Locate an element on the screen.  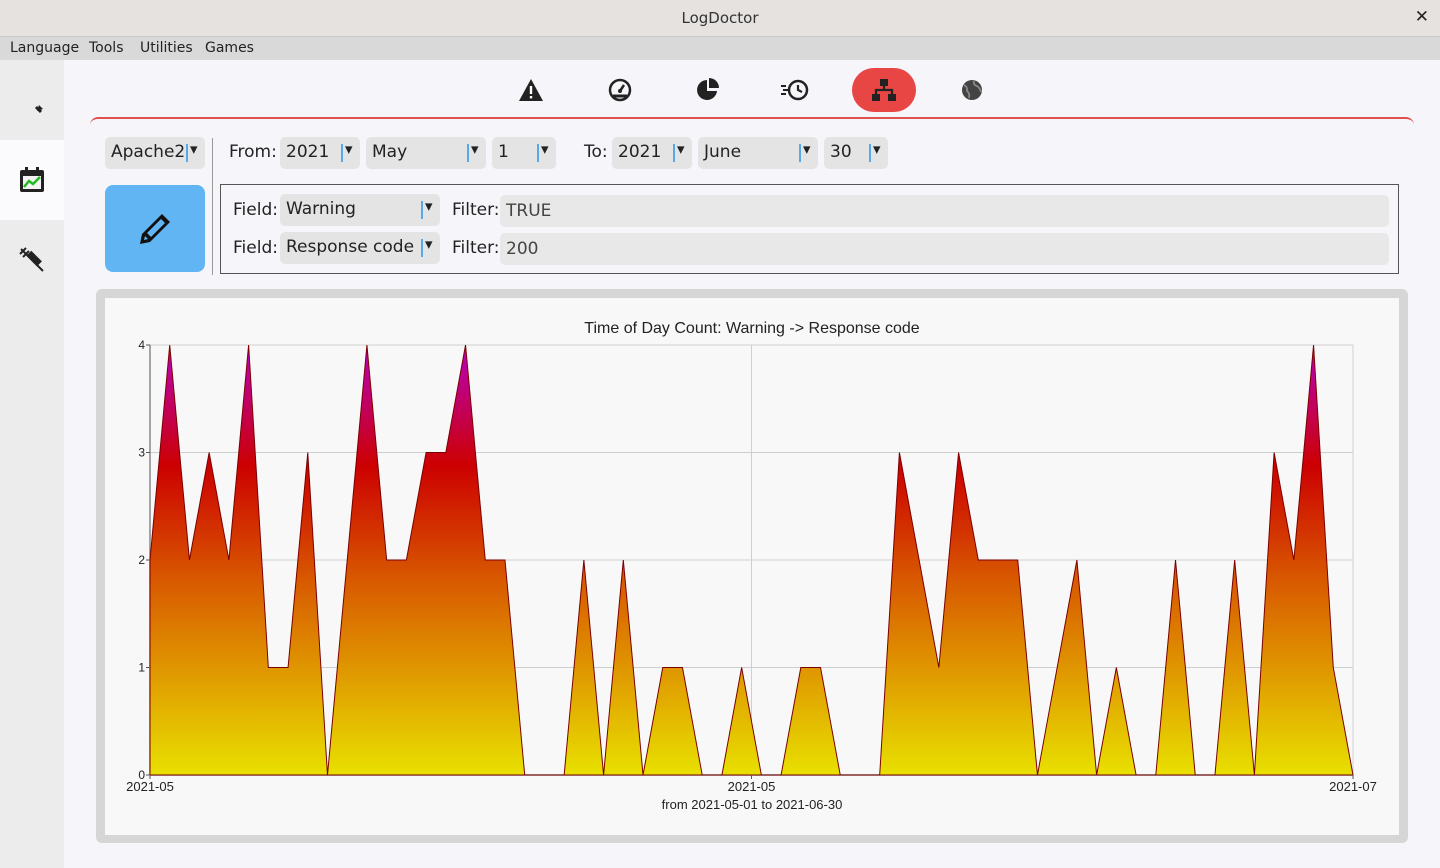
globe-icon is located at coordinates (972, 90).